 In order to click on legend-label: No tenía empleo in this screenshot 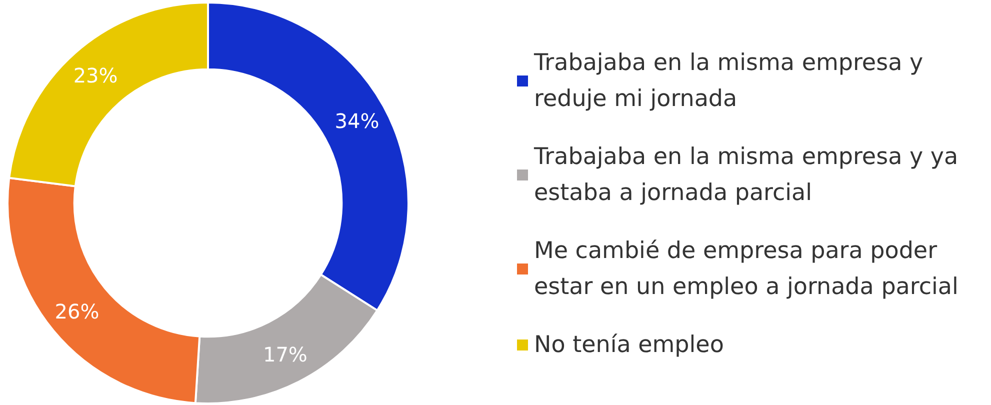, I will do `click(629, 345)`.